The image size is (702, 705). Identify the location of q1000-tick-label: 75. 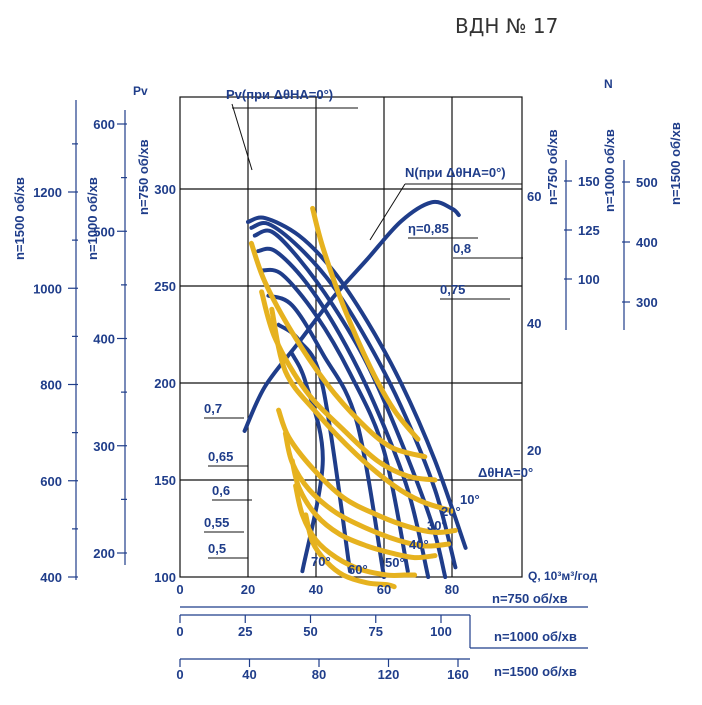
(376, 631).